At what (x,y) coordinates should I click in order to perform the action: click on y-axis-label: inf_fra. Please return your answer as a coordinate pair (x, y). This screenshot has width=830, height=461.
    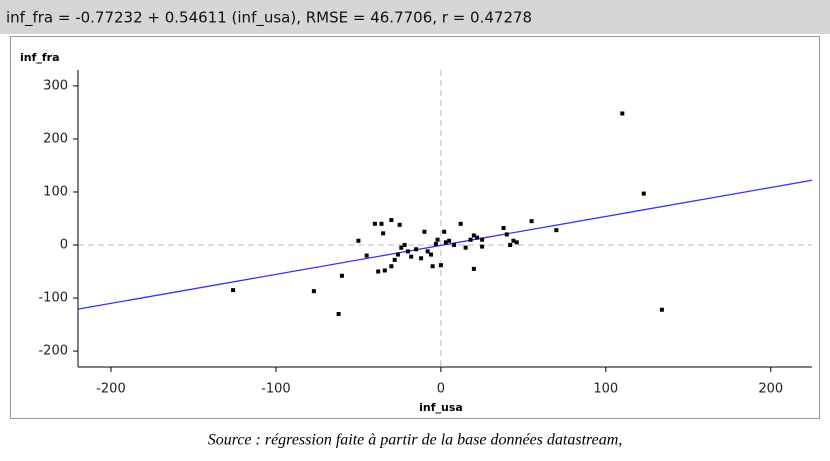
    Looking at the image, I should click on (40, 57).